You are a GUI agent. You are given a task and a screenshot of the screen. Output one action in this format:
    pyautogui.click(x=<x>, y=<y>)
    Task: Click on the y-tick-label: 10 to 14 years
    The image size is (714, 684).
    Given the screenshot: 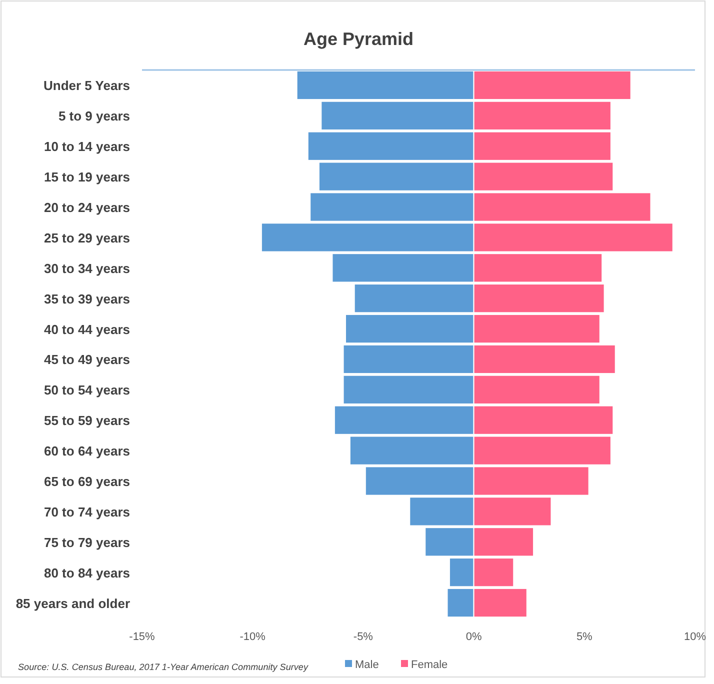 What is the action you would take?
    pyautogui.click(x=87, y=146)
    